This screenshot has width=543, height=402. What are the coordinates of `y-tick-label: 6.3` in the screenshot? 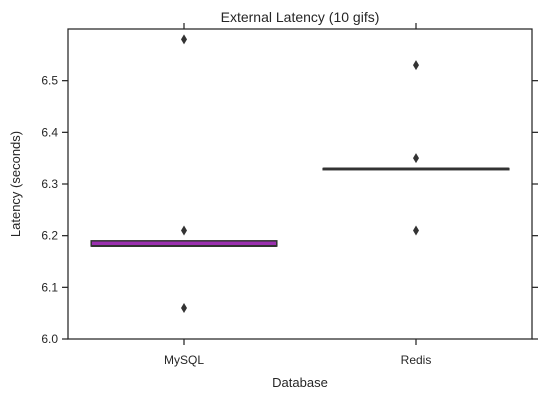 It's located at (49, 184).